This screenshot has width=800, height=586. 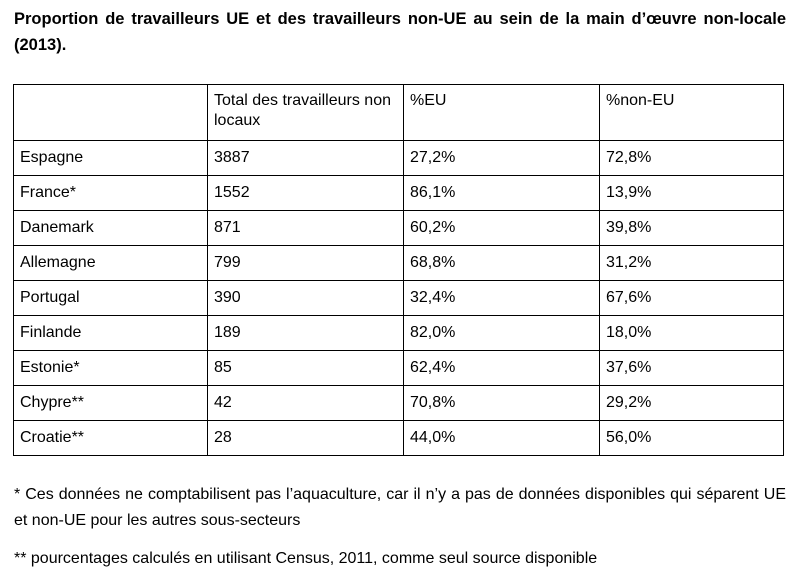 I want to click on table-row: Chypre** 42 70,8% 29,2%, so click(x=398, y=403).